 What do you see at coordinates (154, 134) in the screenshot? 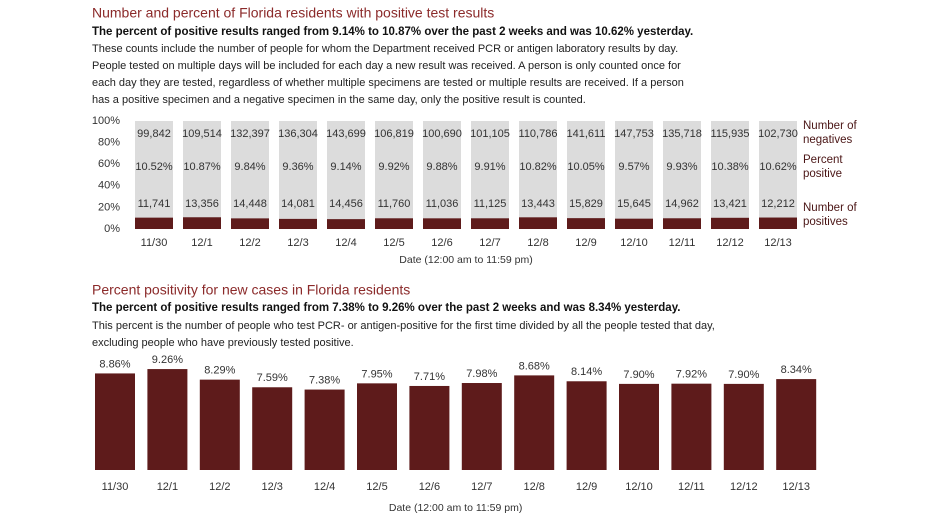
I see `negatives-label: 99,842` at bounding box center [154, 134].